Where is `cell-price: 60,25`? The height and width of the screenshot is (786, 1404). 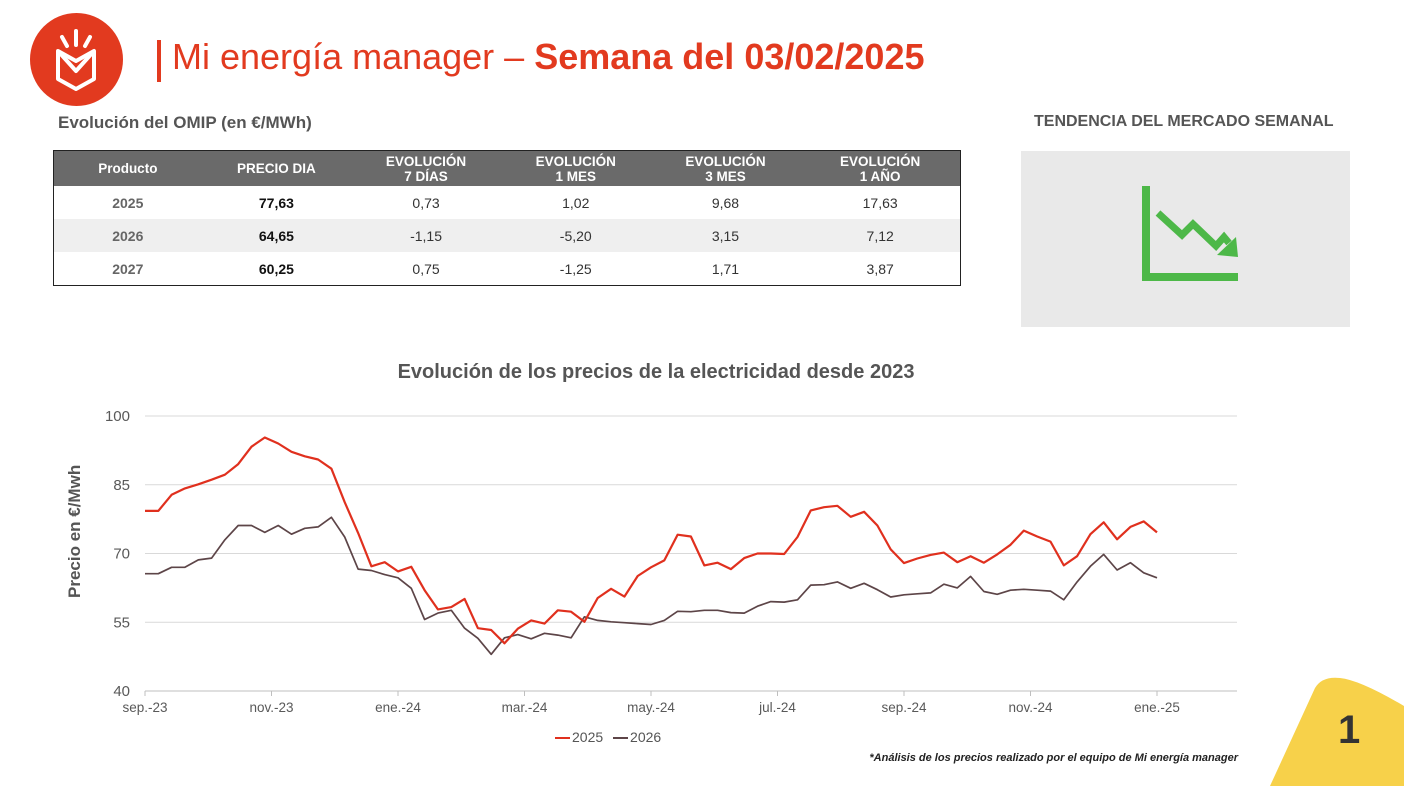 cell-price: 60,25 is located at coordinates (276, 268).